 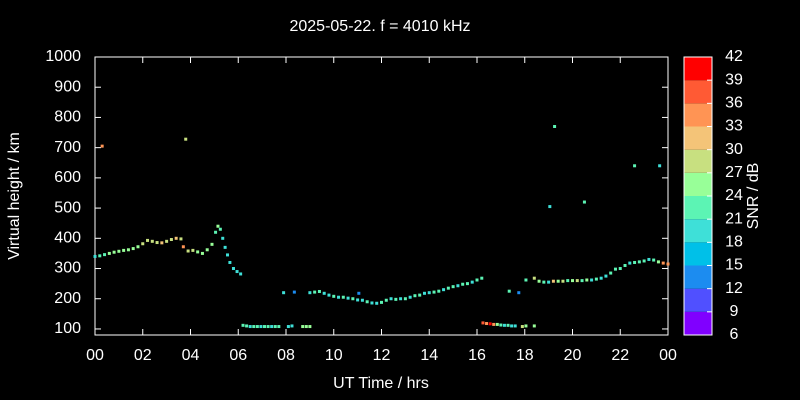 I want to click on colorbar-label: SNR / dB, so click(x=753, y=196).